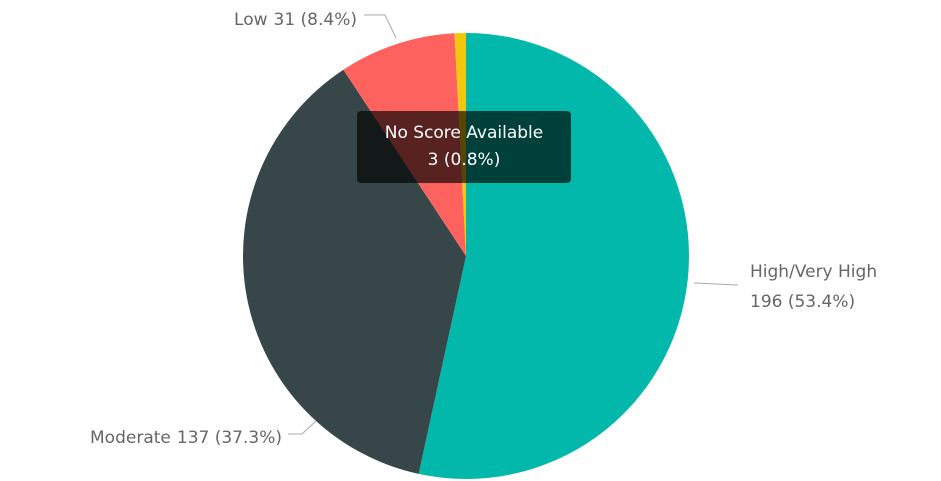  Describe the element at coordinates (251, 20) in the screenshot. I see `data-label-category: Low` at that location.